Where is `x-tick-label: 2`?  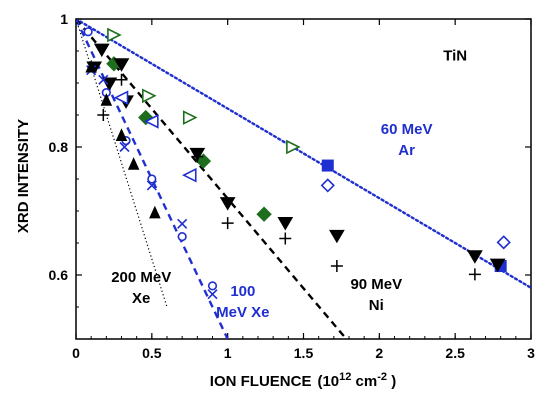 x-tick-label: 2 is located at coordinates (379, 353).